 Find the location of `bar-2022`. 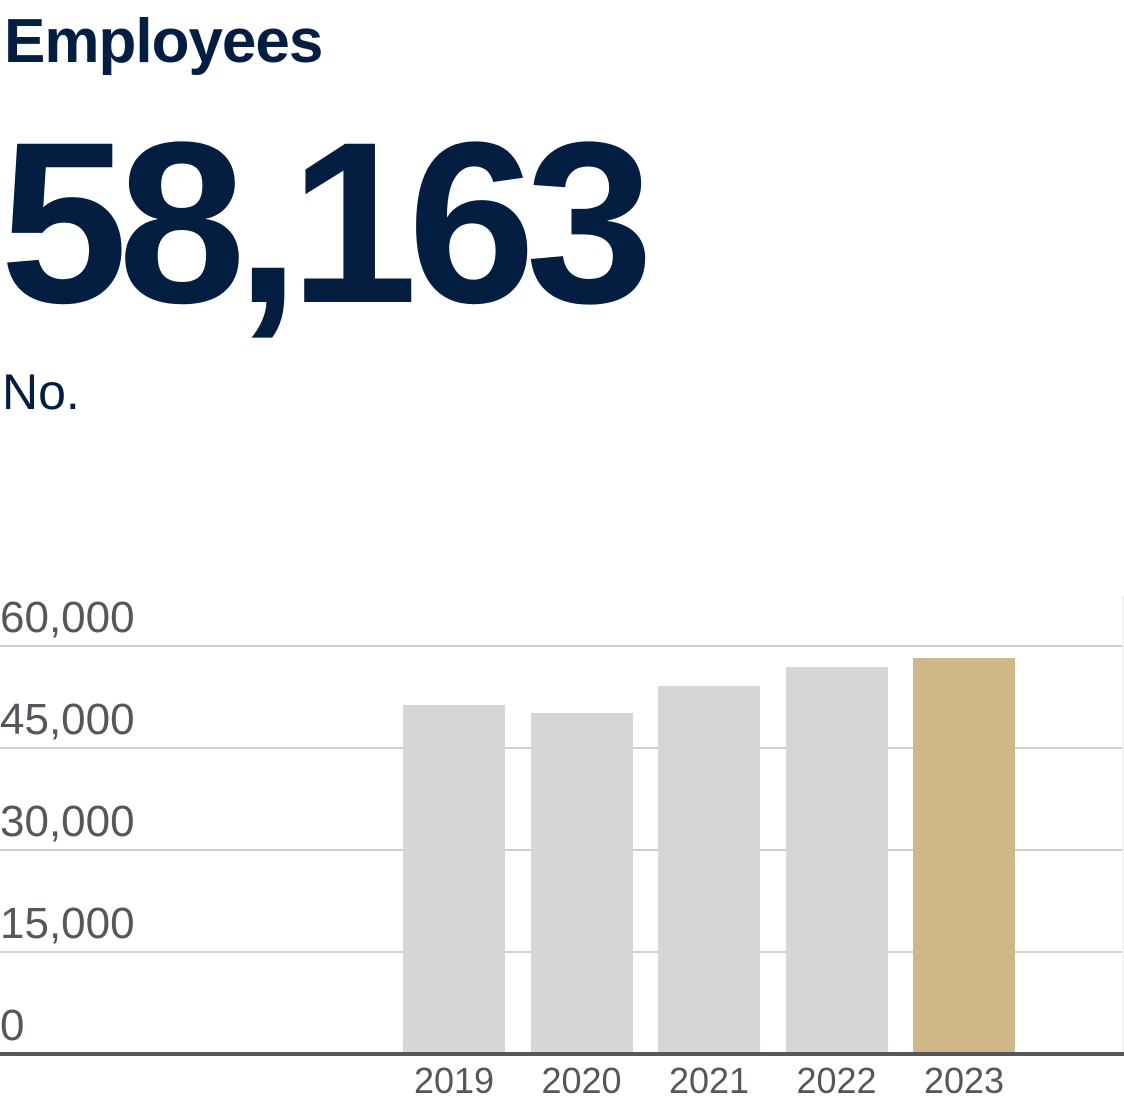

bar-2022 is located at coordinates (836, 860).